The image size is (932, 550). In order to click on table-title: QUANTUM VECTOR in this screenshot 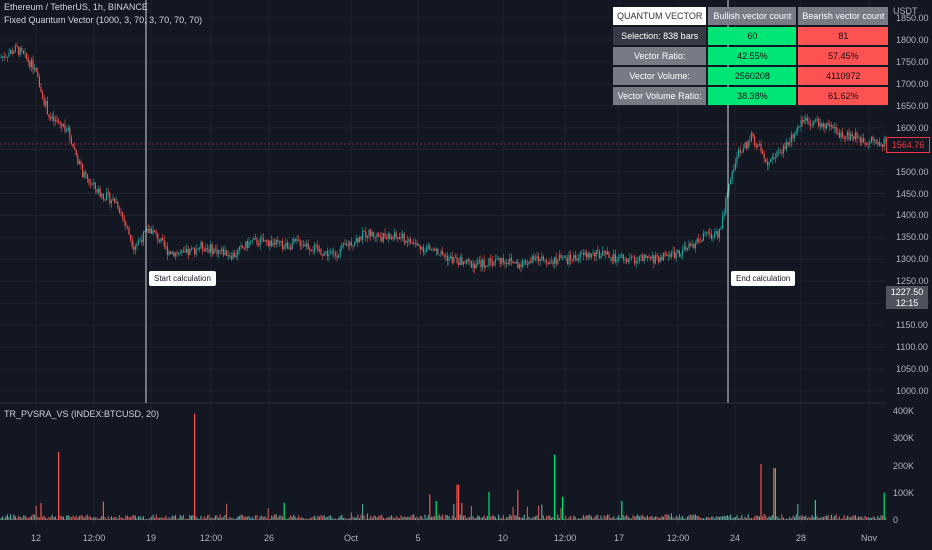, I will do `click(660, 16)`.